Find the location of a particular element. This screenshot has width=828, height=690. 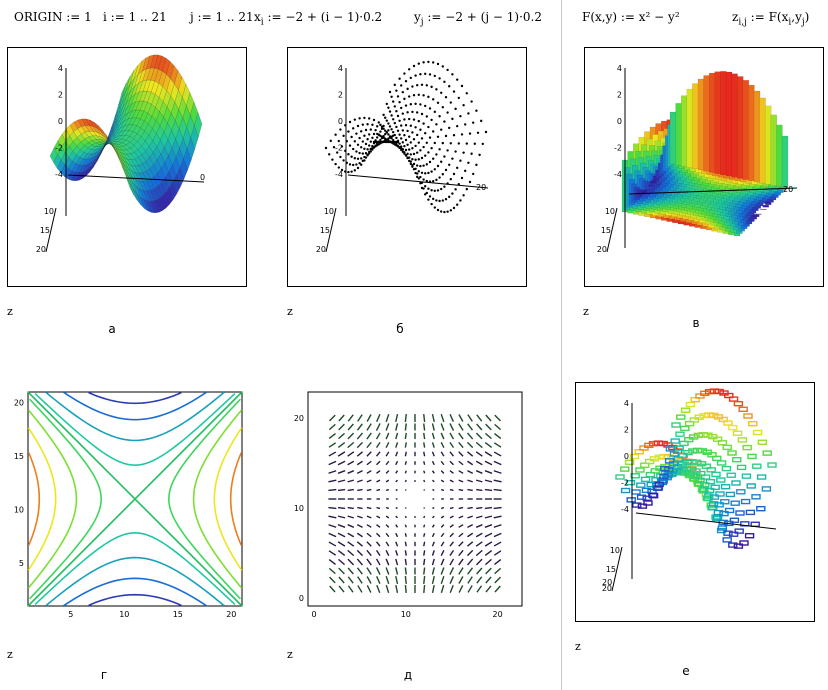

contour-line is located at coordinates (135, 398).